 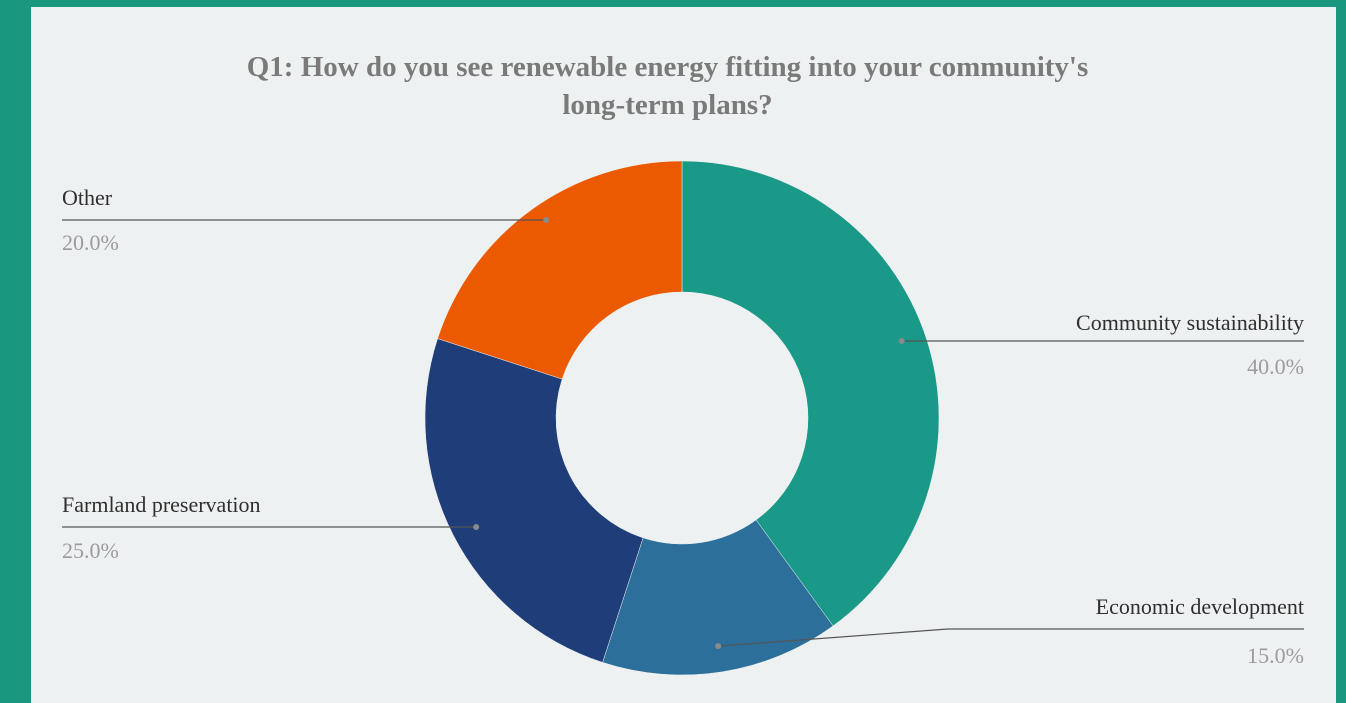 I want to click on slice-percent-2: 25.0%, so click(x=90, y=550).